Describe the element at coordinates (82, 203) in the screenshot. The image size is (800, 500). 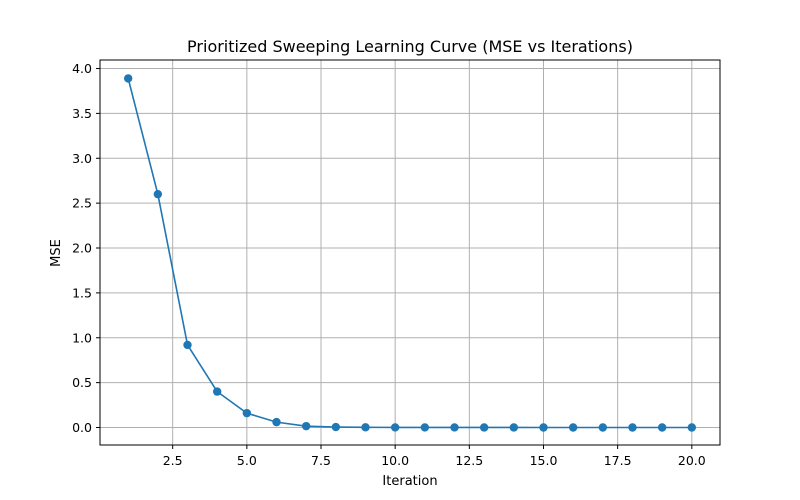
I see `y-tick-label: 2.5` at that location.